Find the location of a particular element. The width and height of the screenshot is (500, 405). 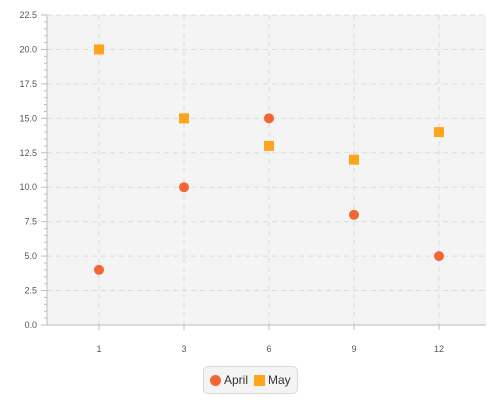

legend-marker-may is located at coordinates (260, 380).